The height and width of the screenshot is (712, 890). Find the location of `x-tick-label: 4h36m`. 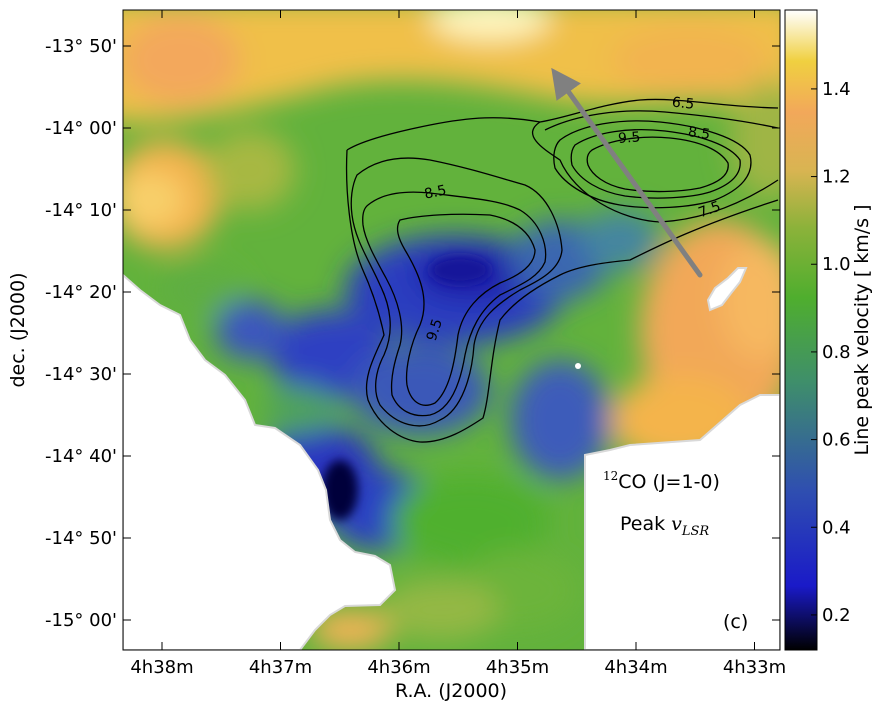

x-tick-label: 4h36m is located at coordinates (398, 667).